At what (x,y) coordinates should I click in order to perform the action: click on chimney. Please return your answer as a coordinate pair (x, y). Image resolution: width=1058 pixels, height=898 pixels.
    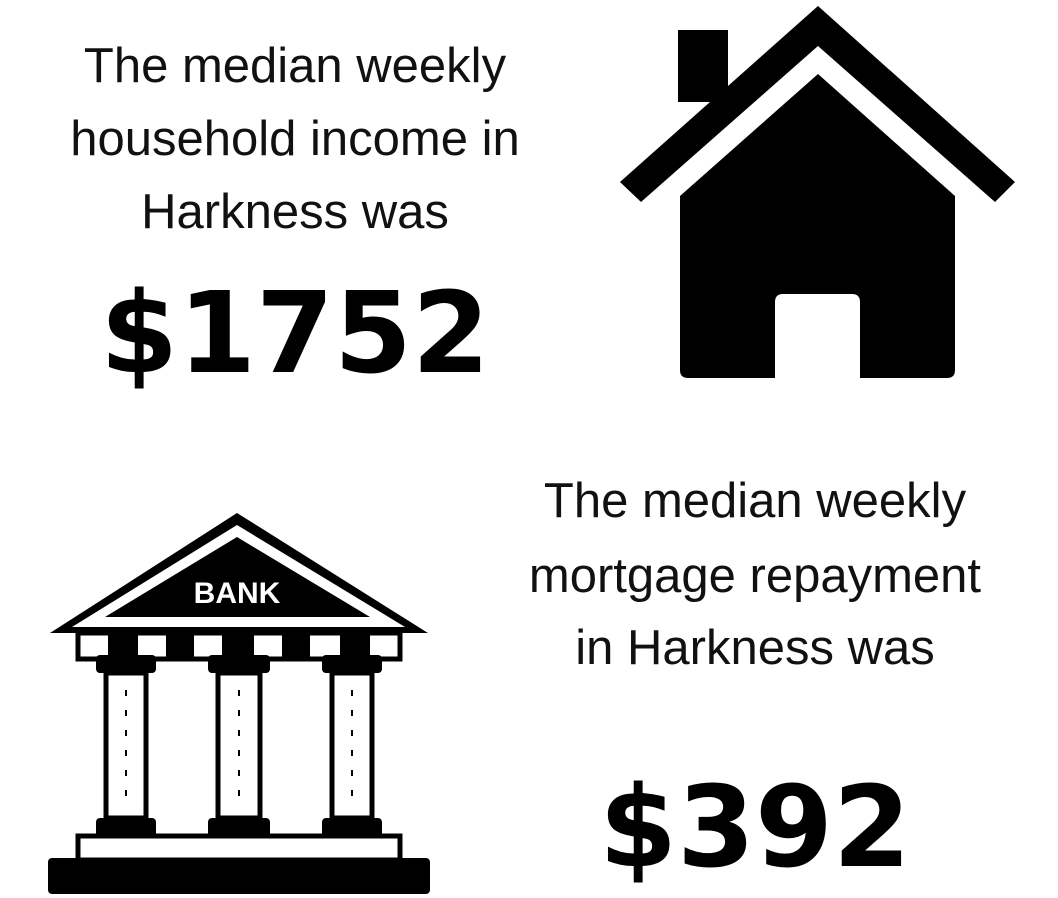
    Looking at the image, I should click on (703, 66).